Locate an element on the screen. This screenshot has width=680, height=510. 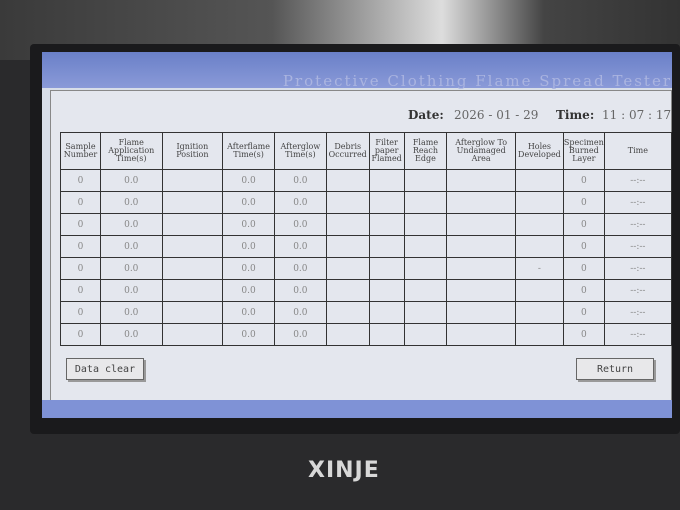
return-button: Return is located at coordinates (615, 369).